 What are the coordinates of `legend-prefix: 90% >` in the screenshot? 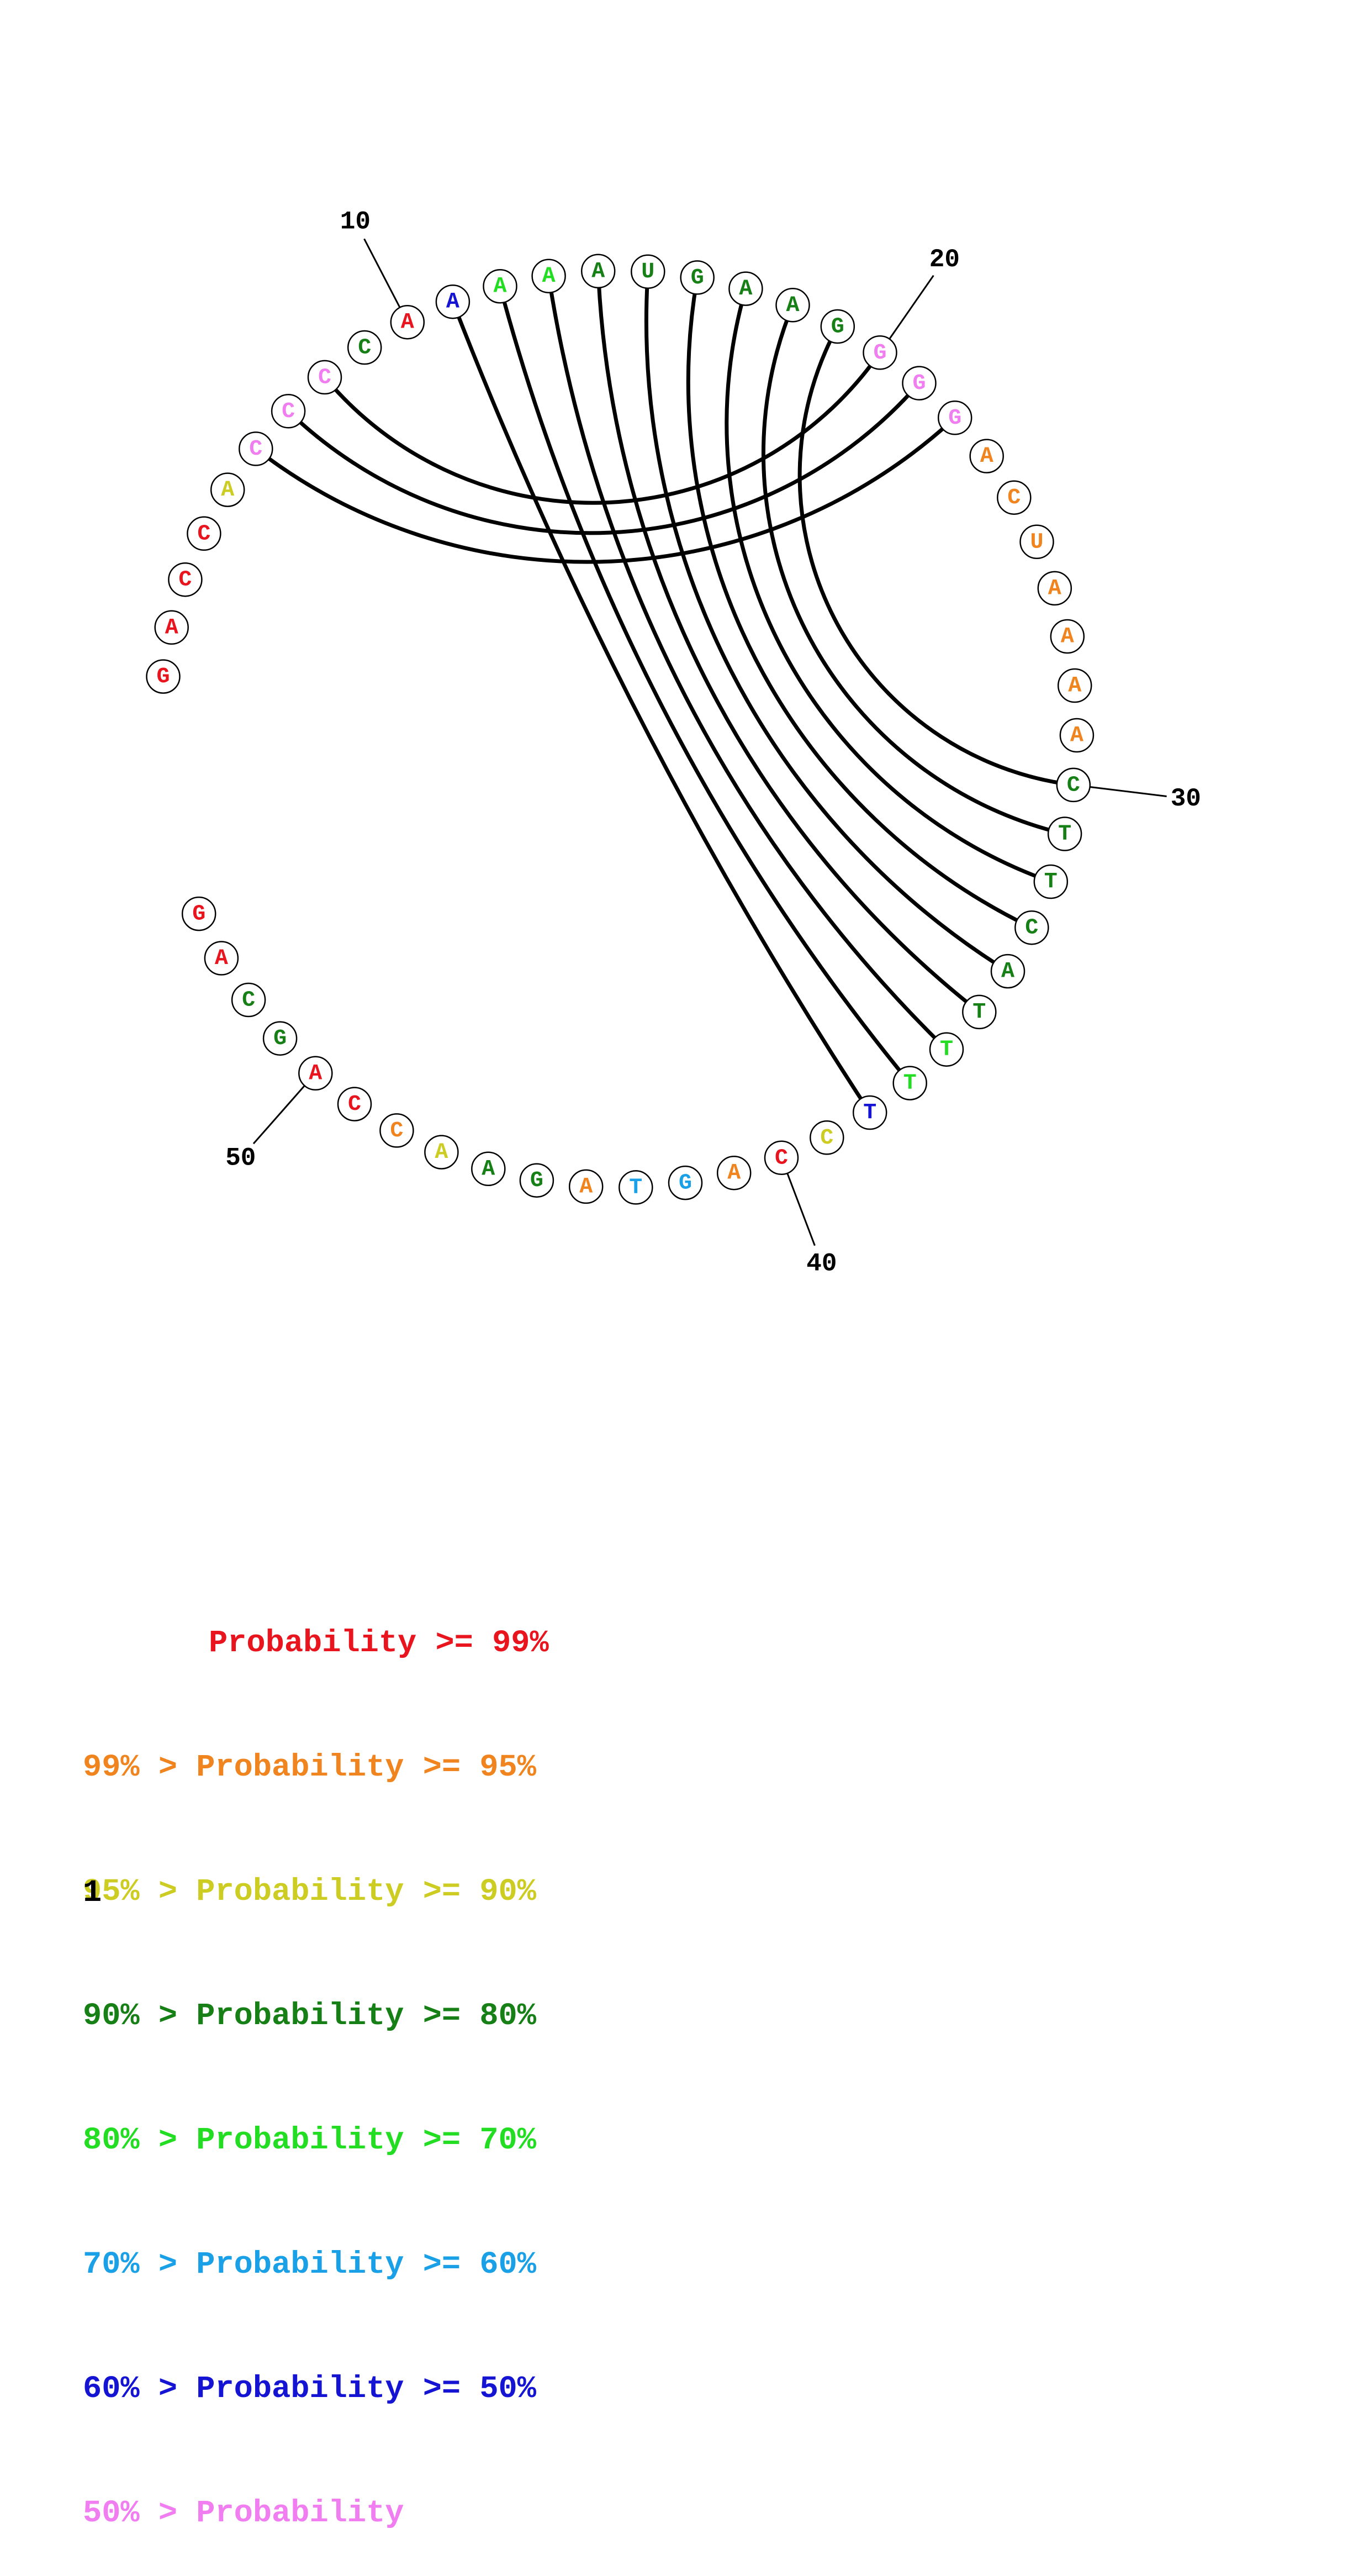 It's located at (140, 2016).